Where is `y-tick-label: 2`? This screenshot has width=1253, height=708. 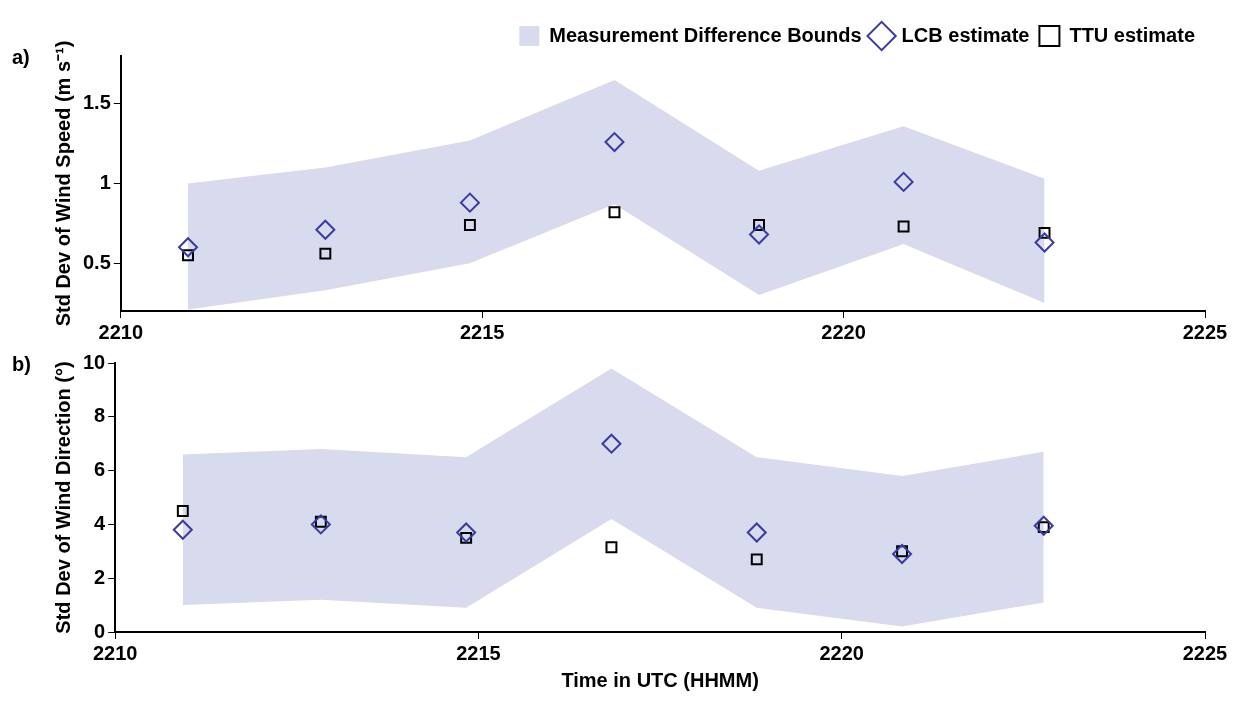 y-tick-label: 2 is located at coordinates (100, 576).